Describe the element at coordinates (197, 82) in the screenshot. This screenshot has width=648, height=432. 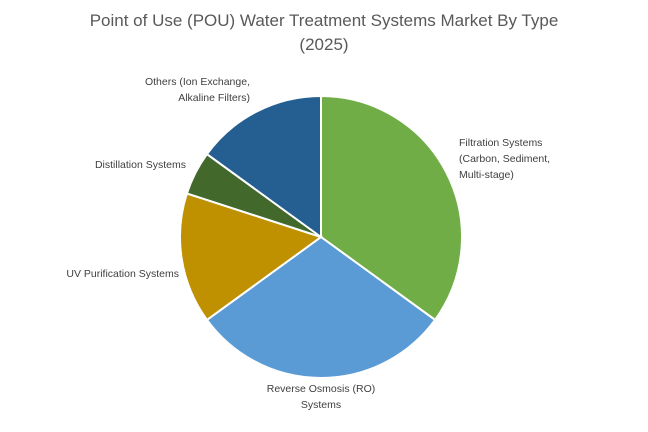
I see `slice-label-5-line-1: Others (Ion Exchange,` at that location.